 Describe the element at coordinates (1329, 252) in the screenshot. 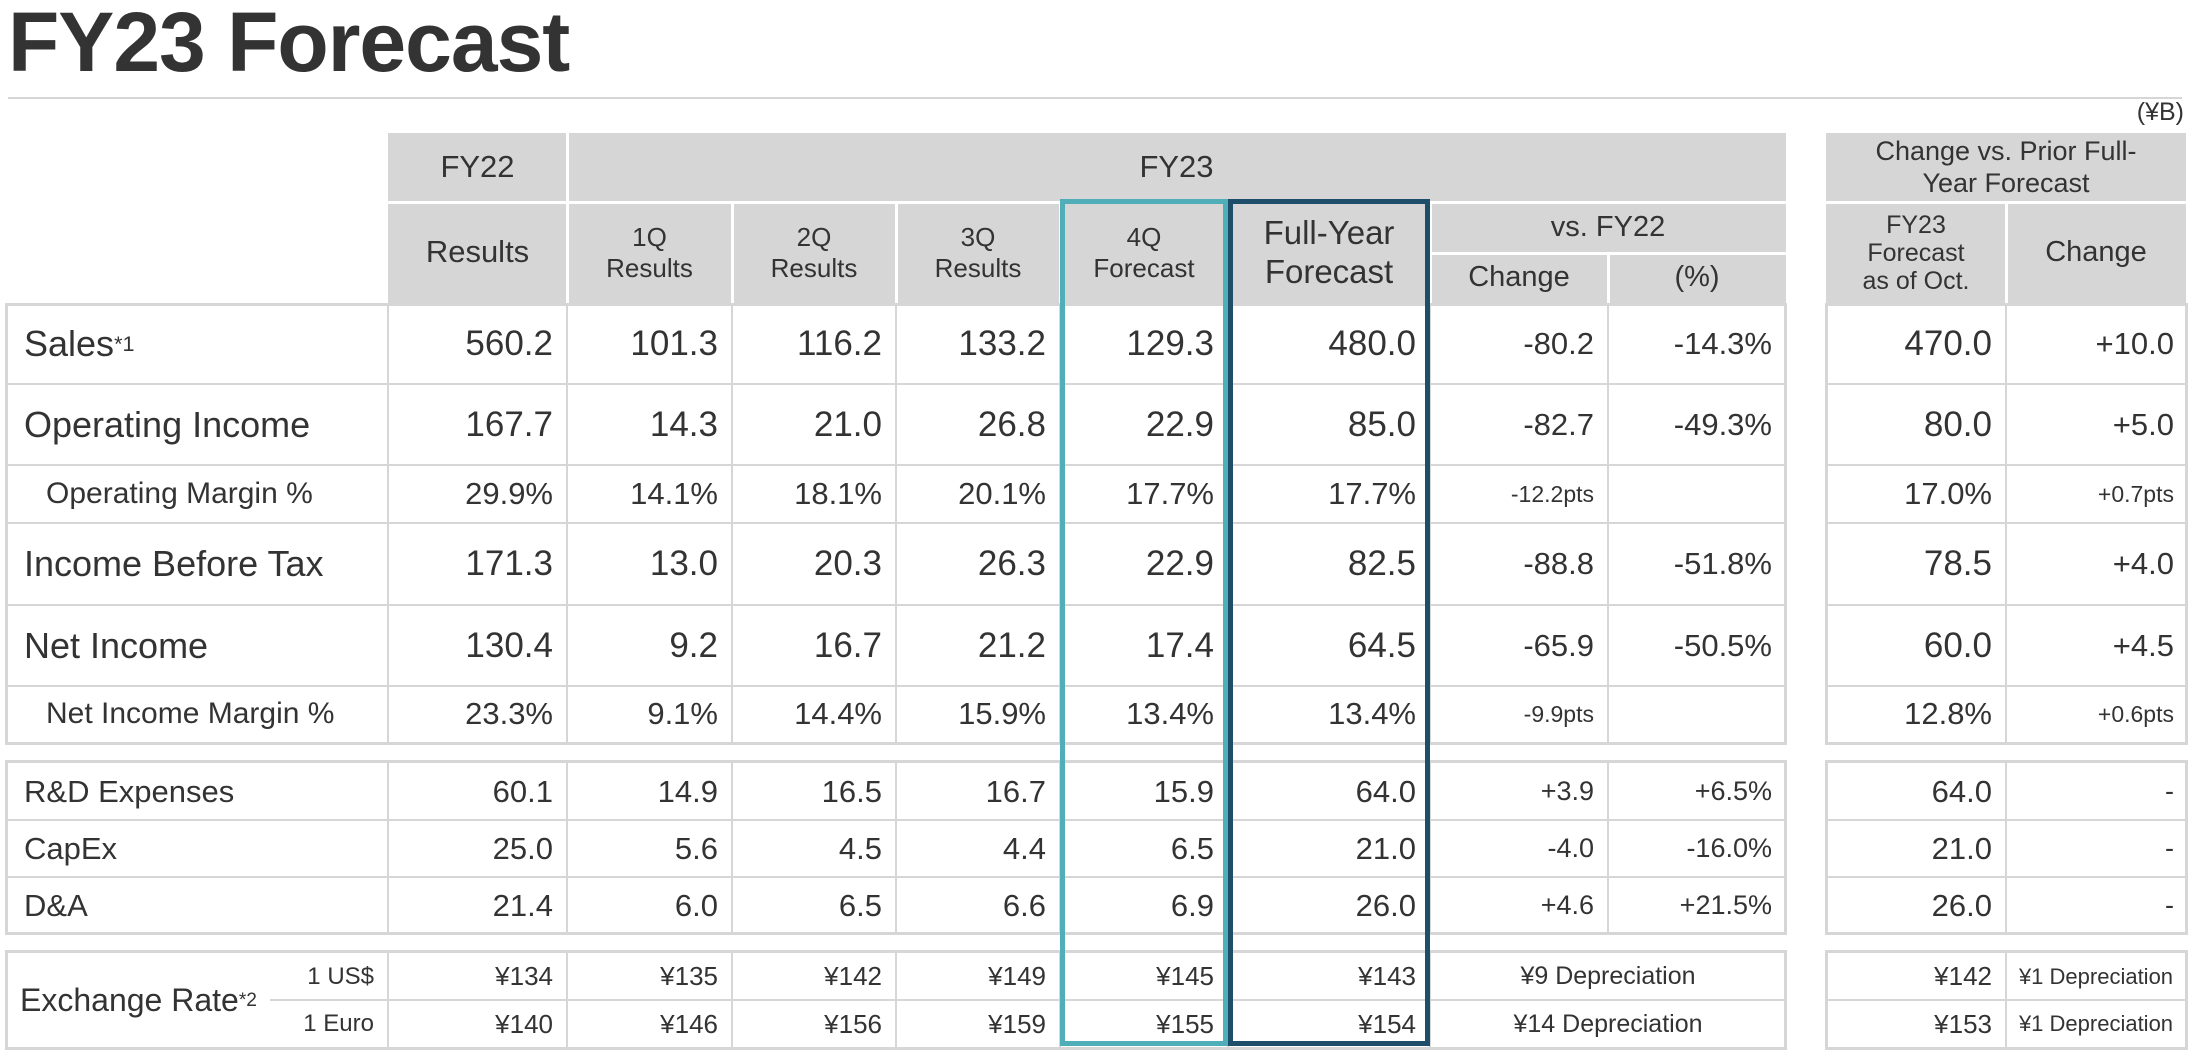

I see `header-full-year: Full-Year Forecast` at that location.